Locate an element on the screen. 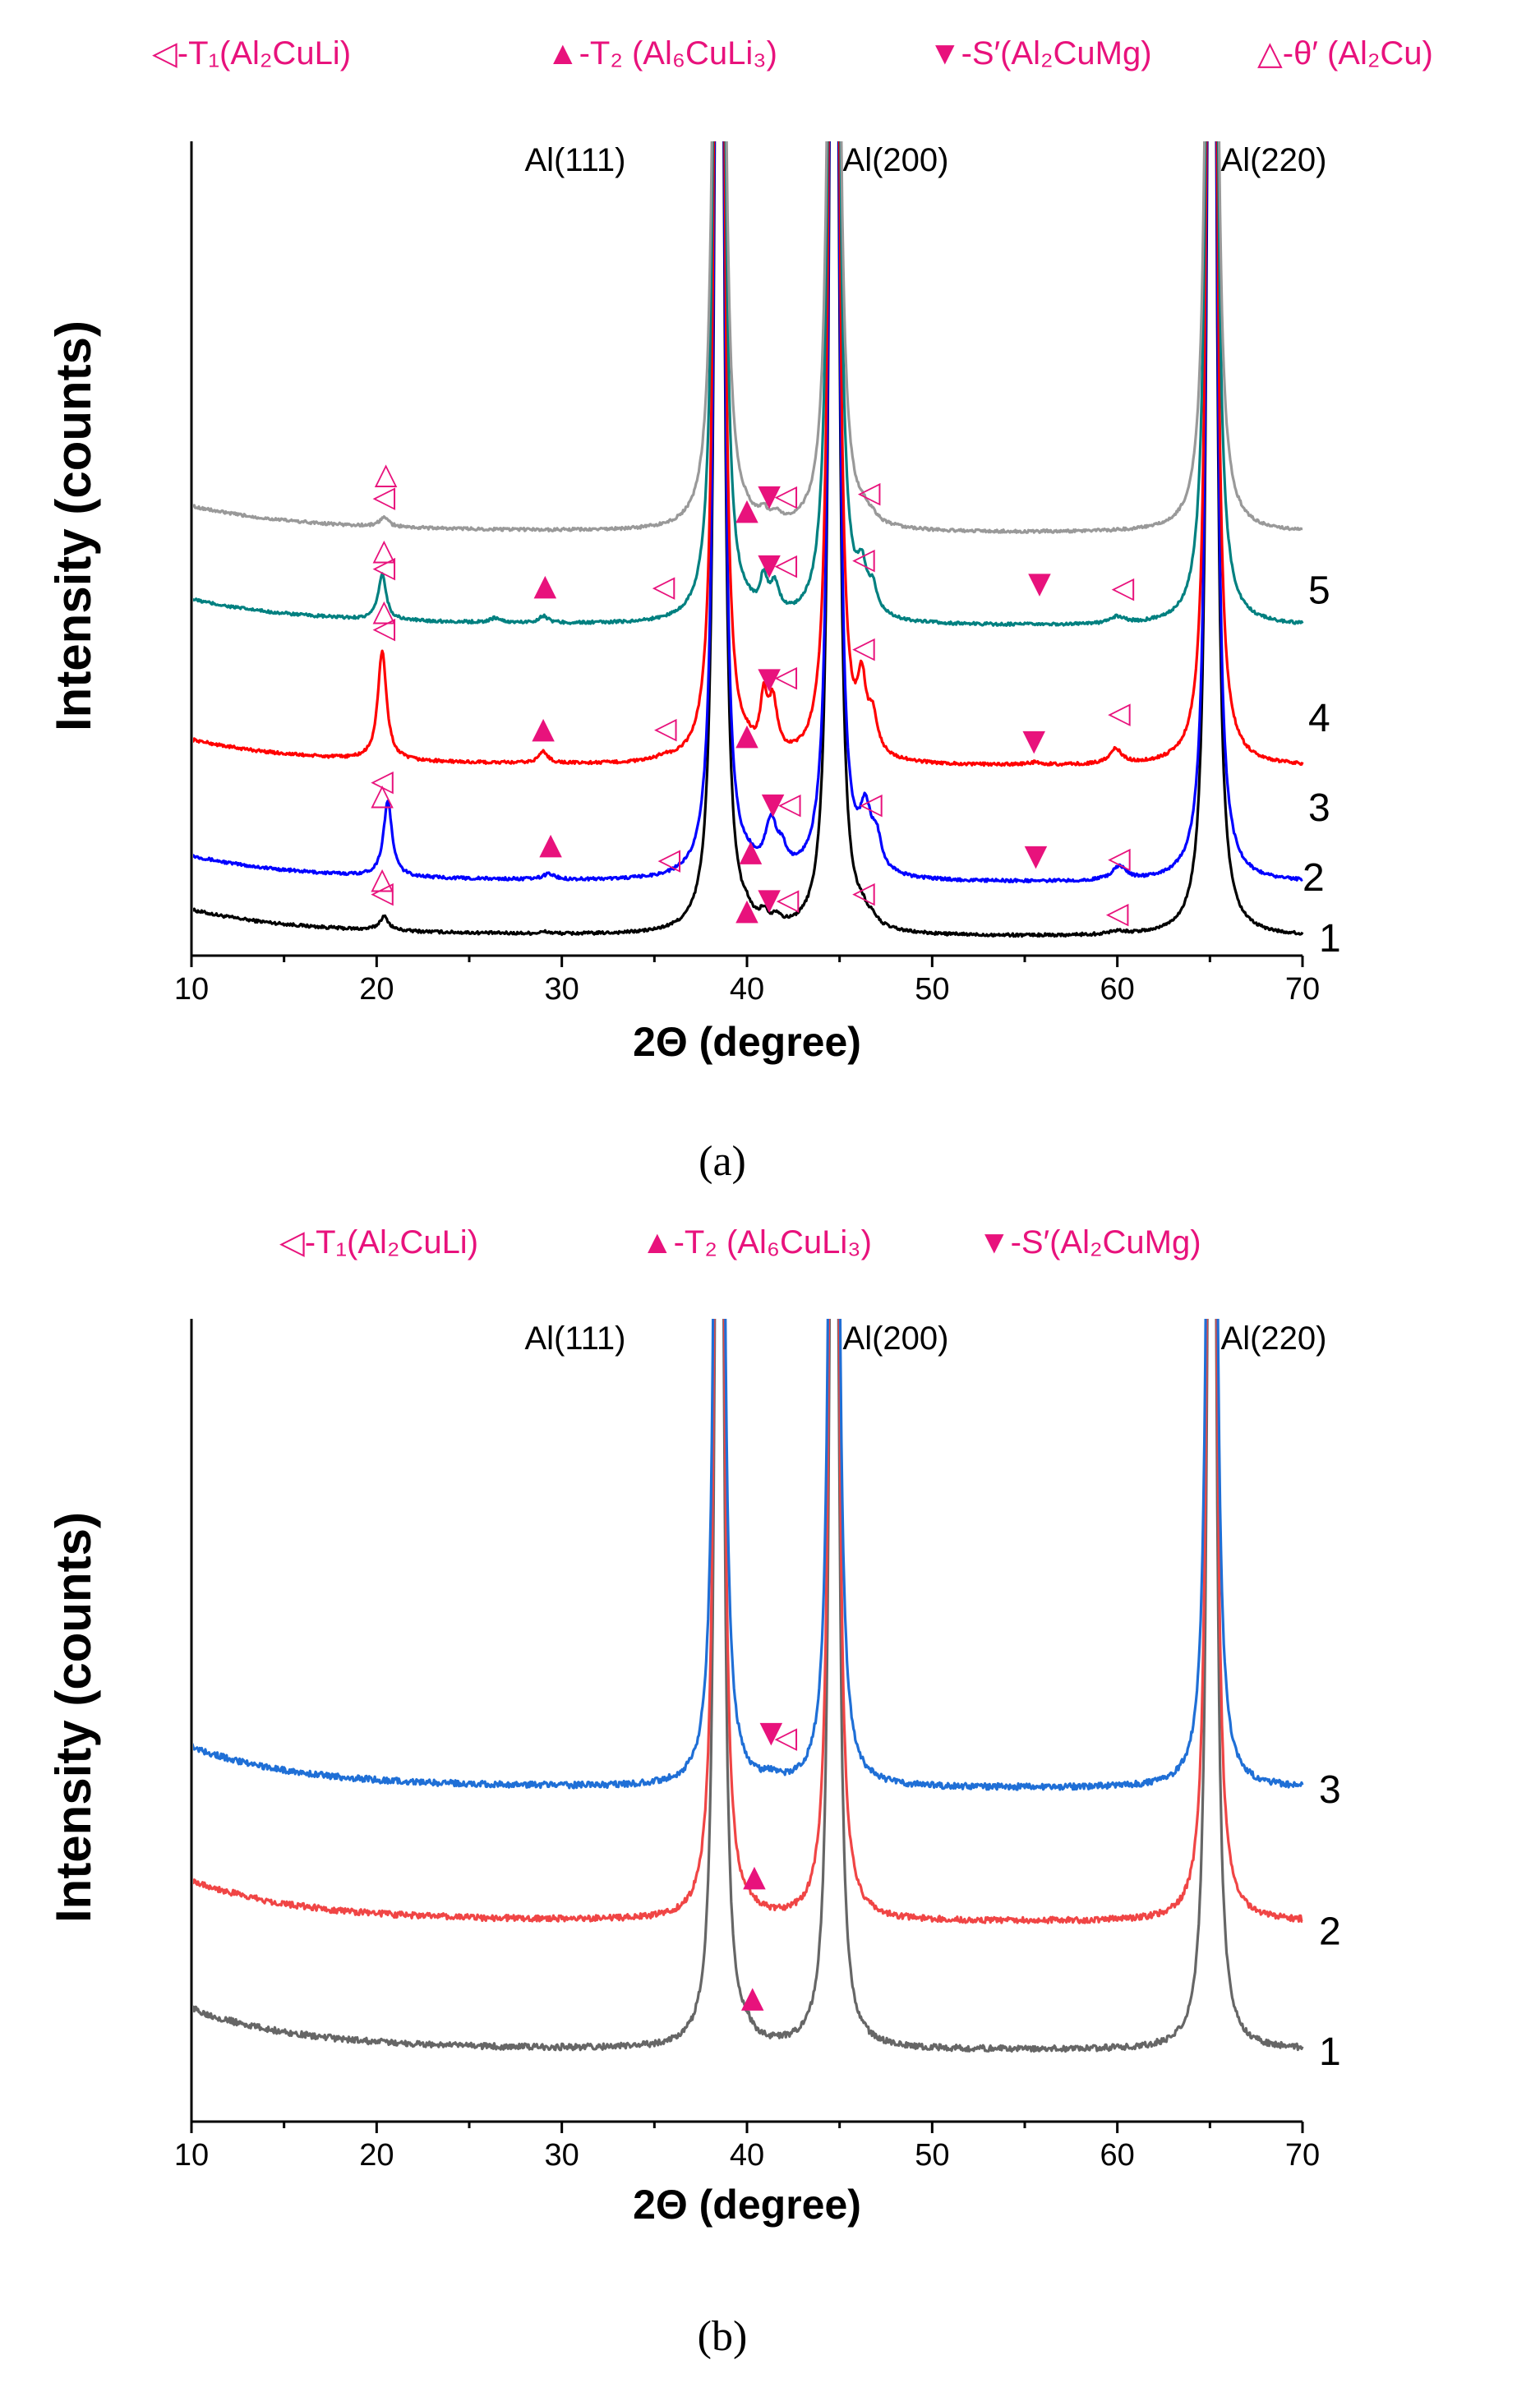  panel-caption: (b) is located at coordinates (723, 2336).